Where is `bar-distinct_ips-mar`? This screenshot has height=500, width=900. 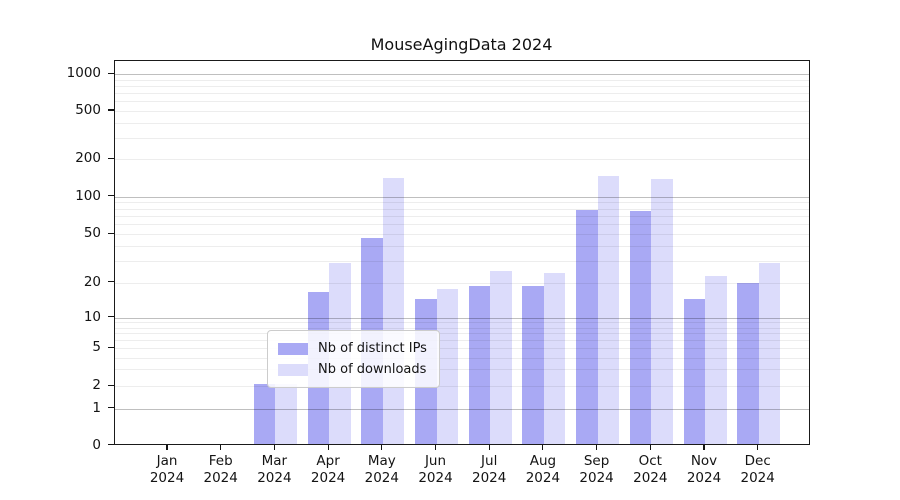 bar-distinct_ips-mar is located at coordinates (264, 414).